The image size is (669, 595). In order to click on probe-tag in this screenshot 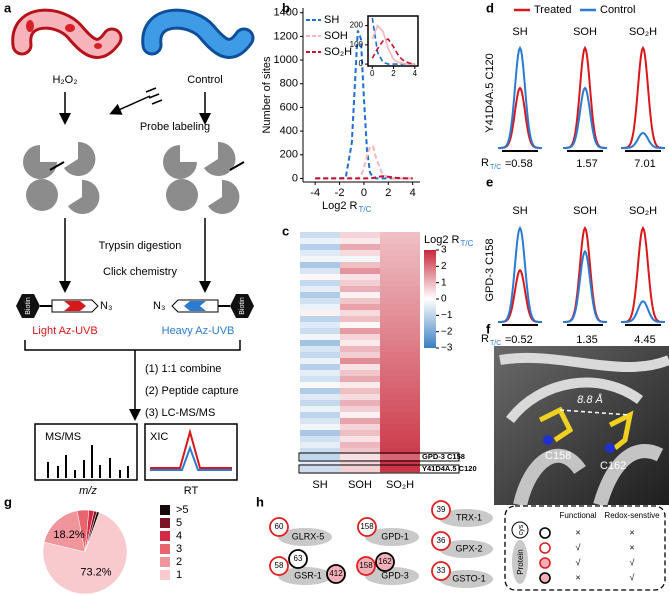, I will do `click(75, 306)`.